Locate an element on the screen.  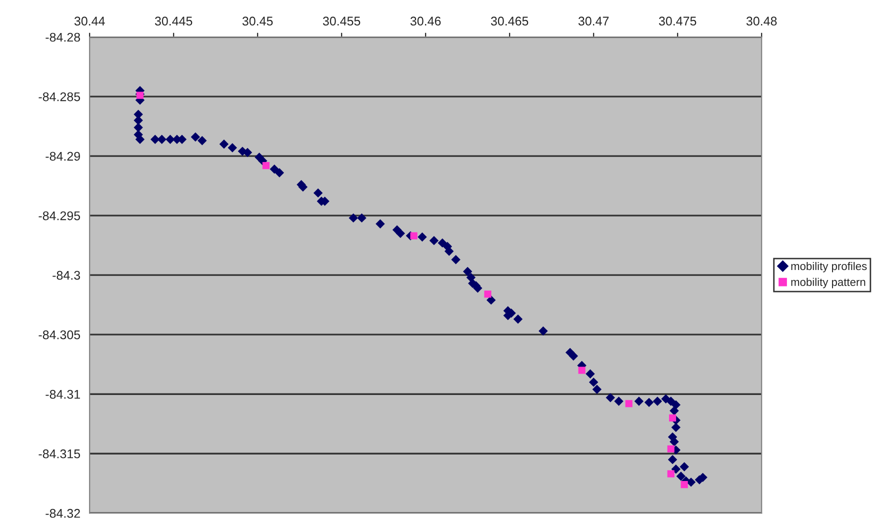
y-tick-label: -84.31 is located at coordinates (63, 394).